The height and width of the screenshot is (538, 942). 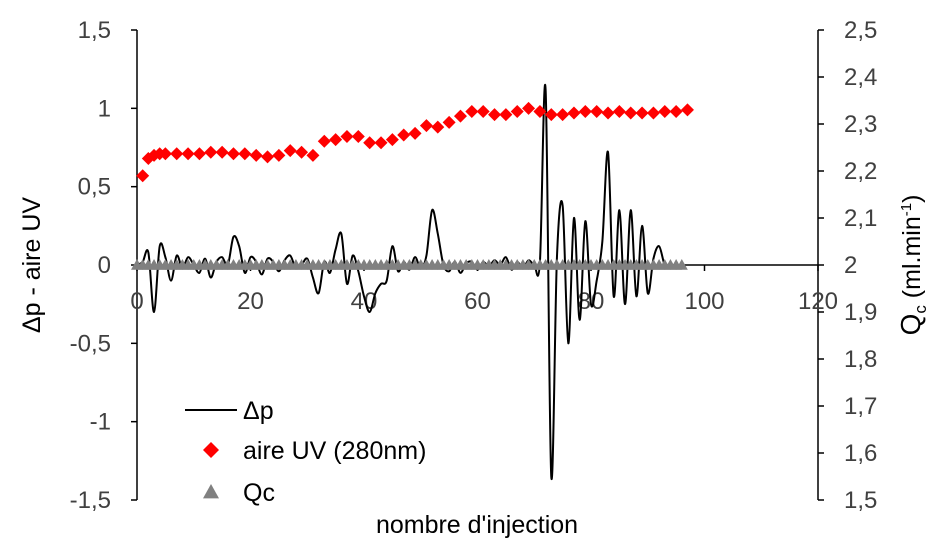 What do you see at coordinates (860, 171) in the screenshot?
I see `y-right-tick-label: 2,2` at bounding box center [860, 171].